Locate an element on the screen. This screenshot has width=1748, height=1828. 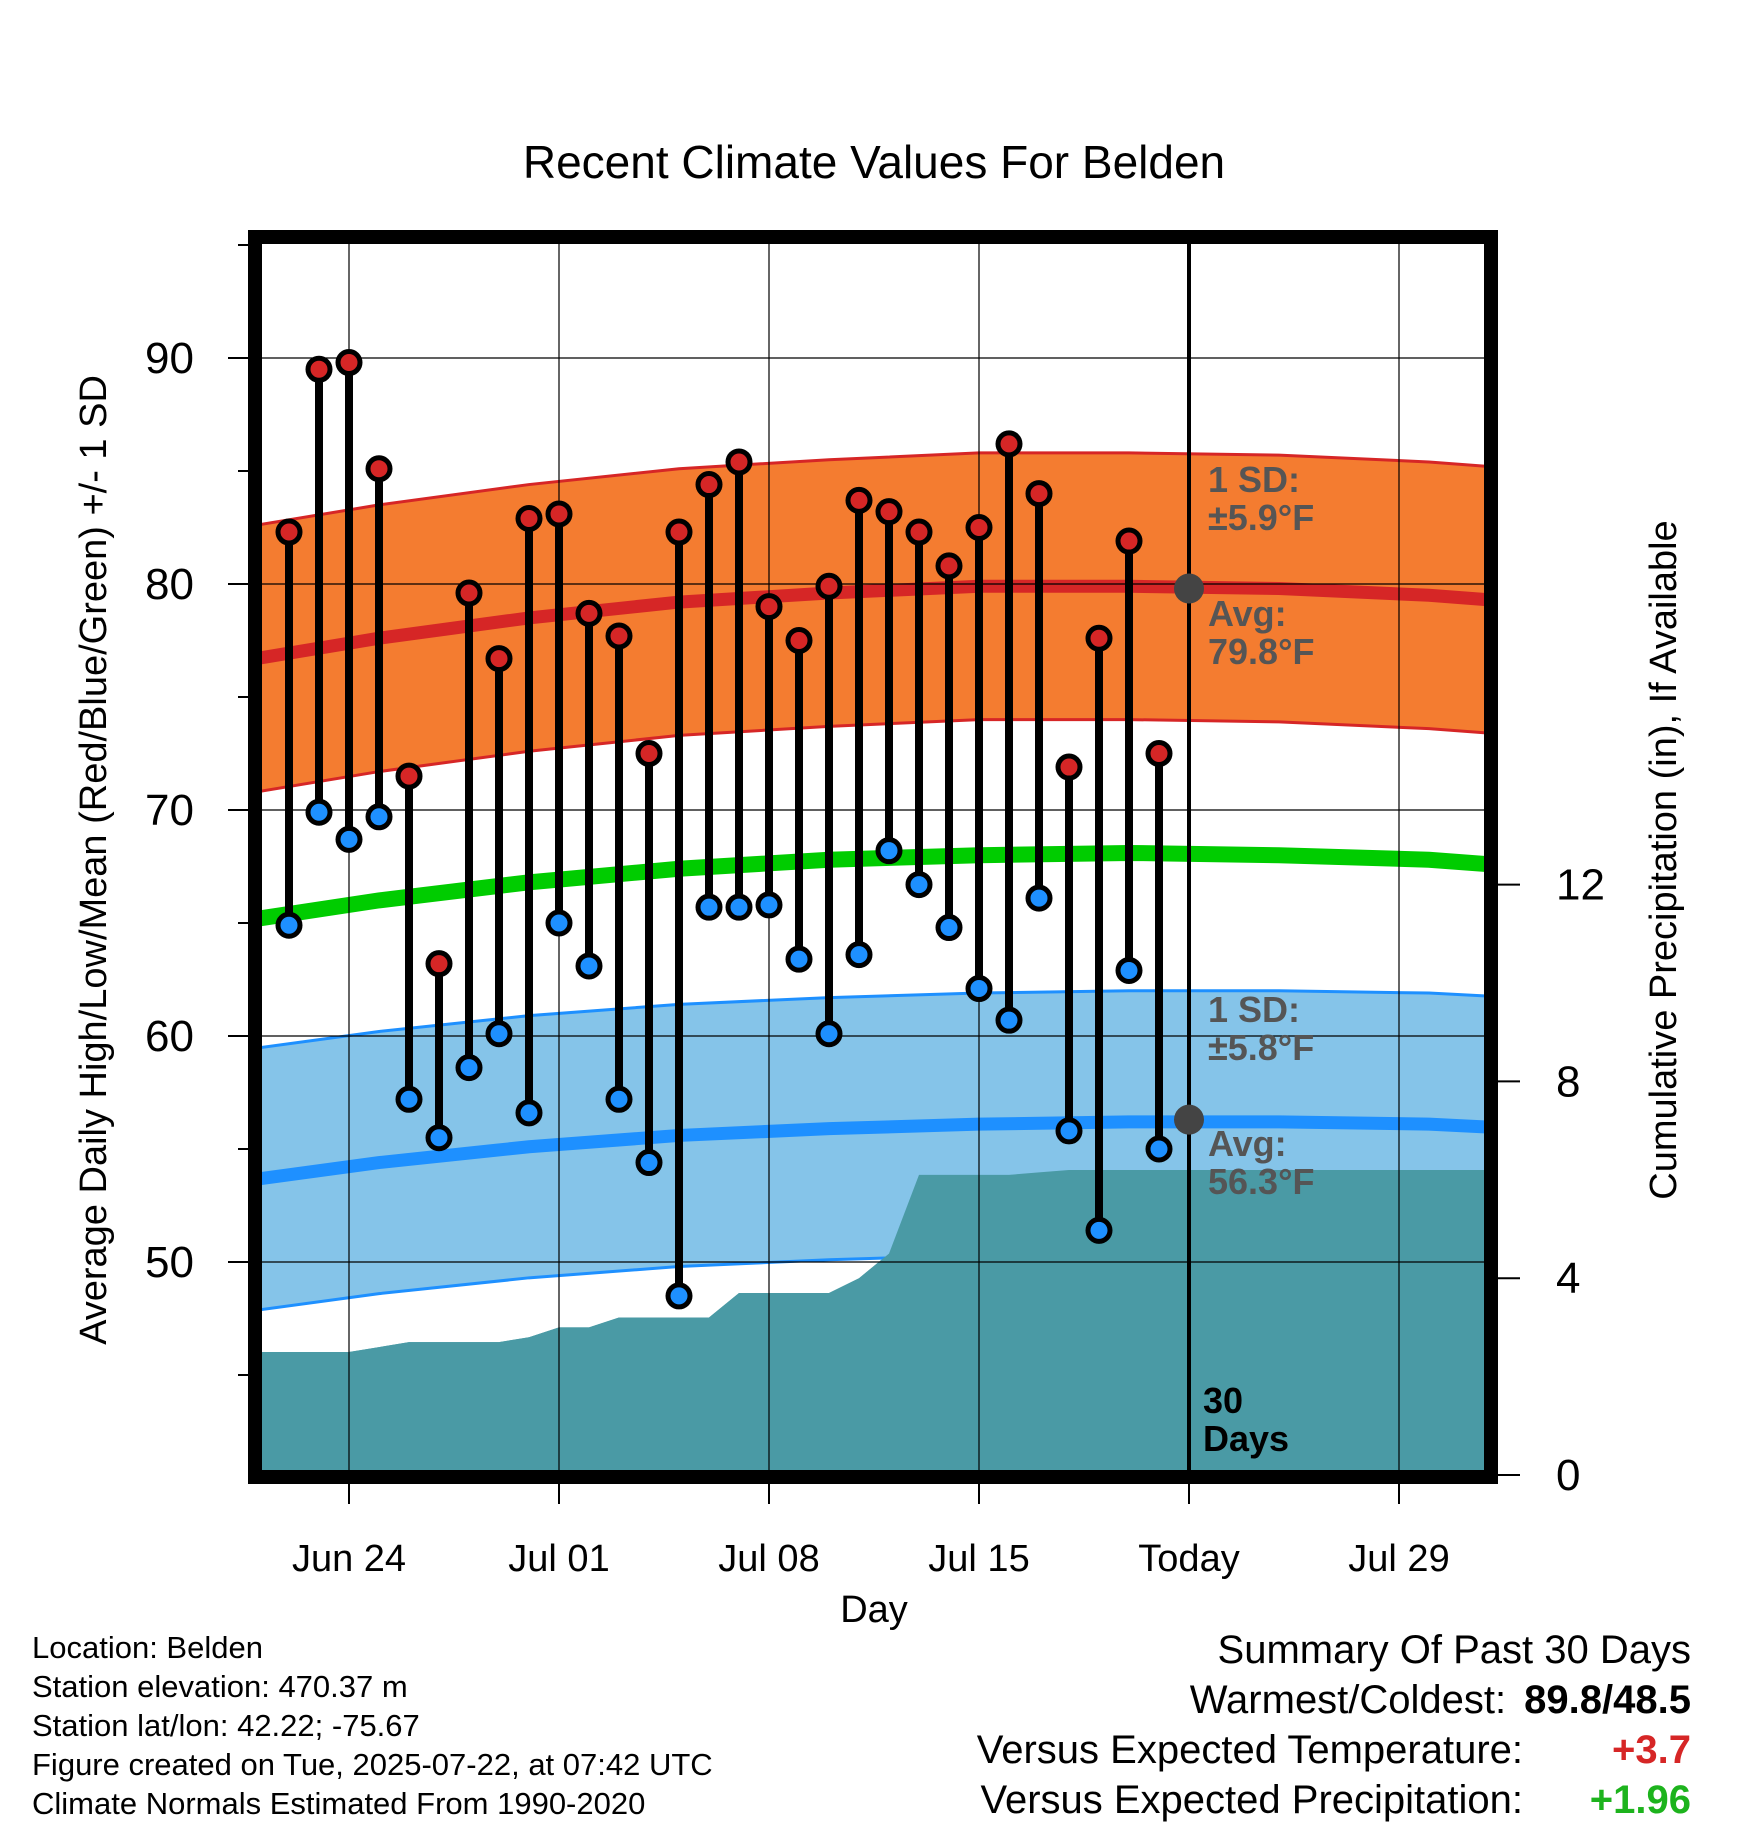
high-sd-annotation-1: ±5.9°F is located at coordinates (1261, 517).